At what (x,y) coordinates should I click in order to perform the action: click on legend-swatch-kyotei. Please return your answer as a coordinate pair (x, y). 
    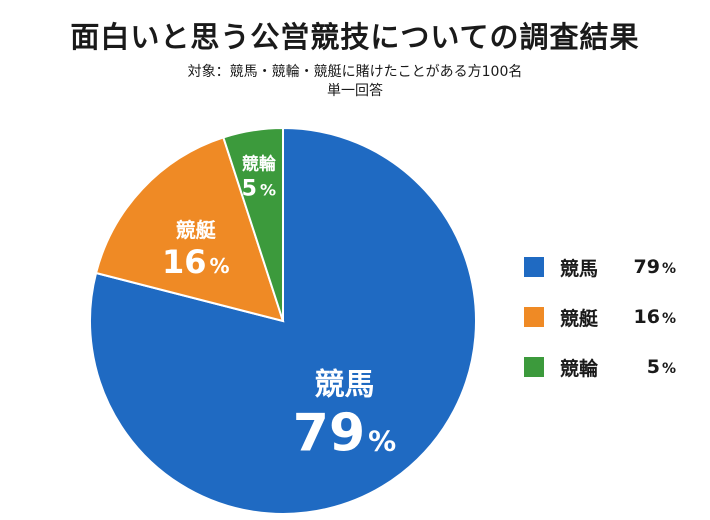
    Looking at the image, I should click on (534, 317).